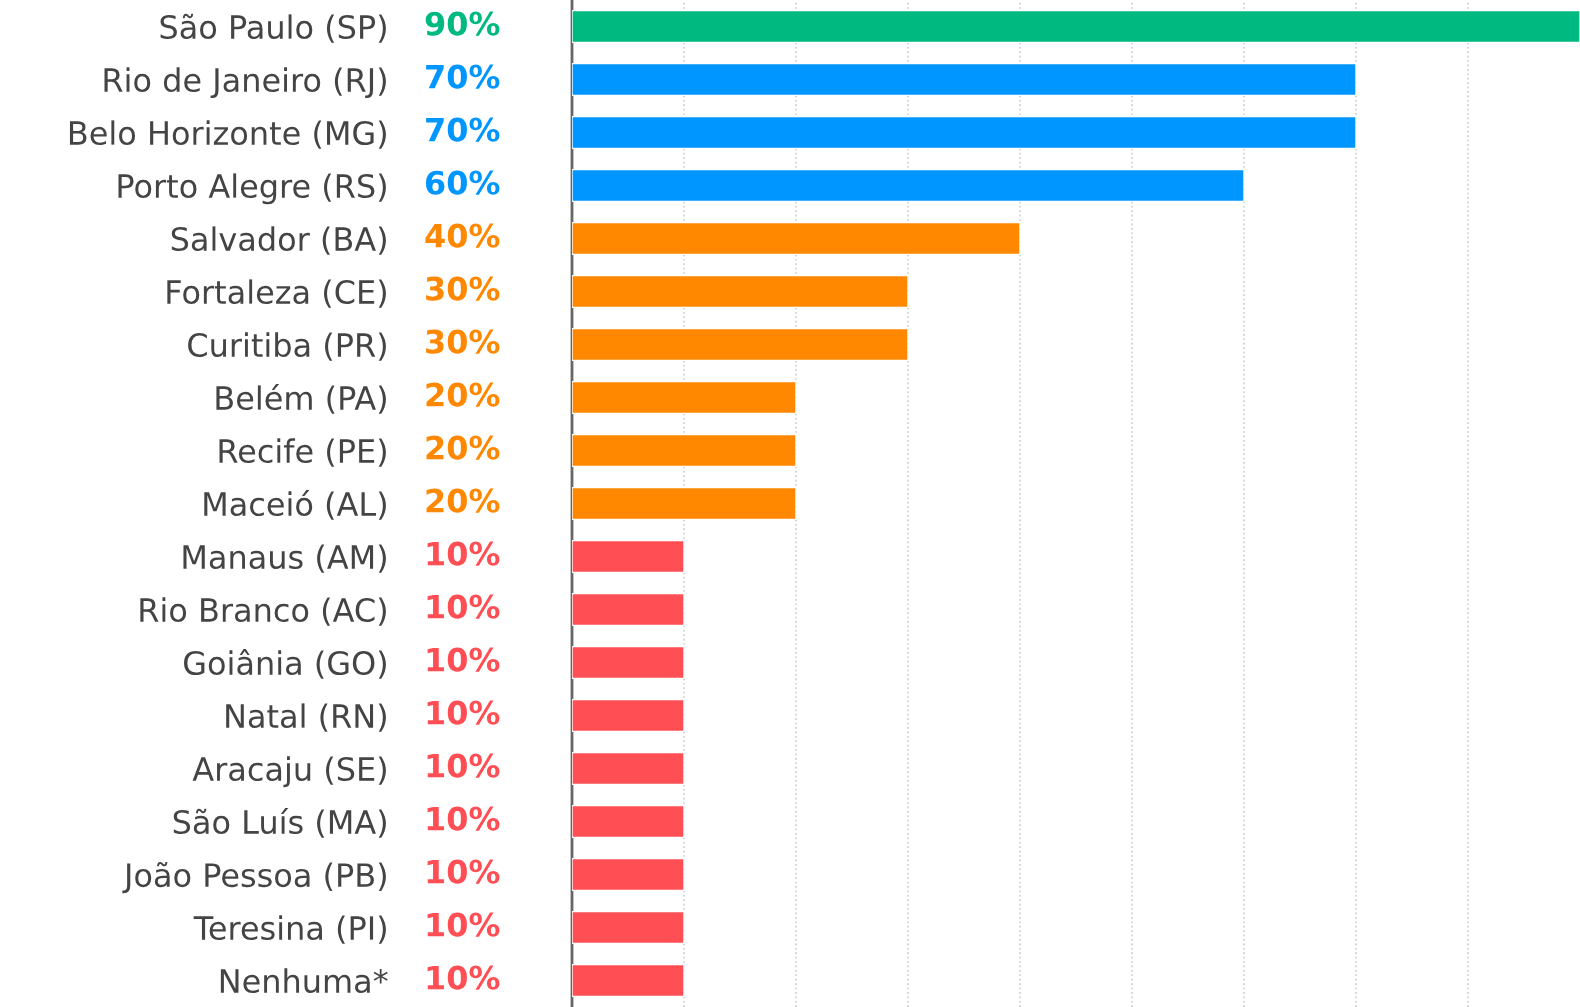  Describe the element at coordinates (462, 23) in the screenshot. I see `data-label: 90%` at that location.